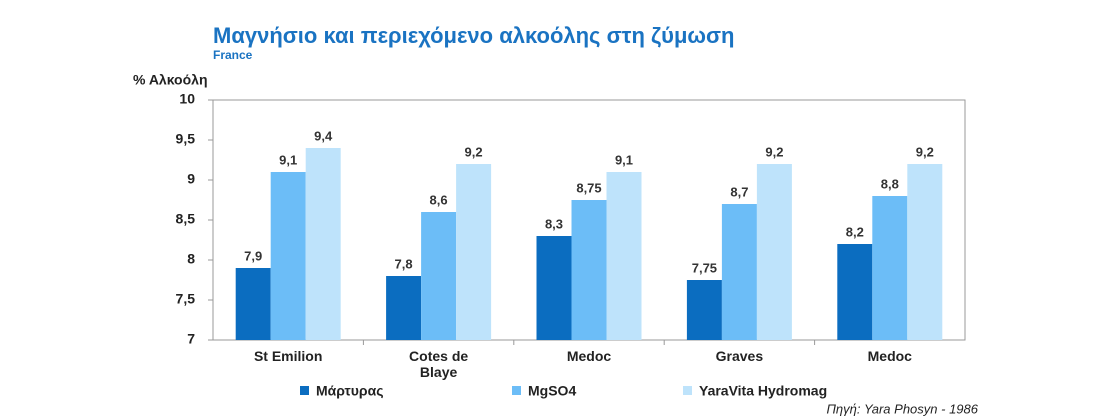 This screenshot has height=420, width=1110. Describe the element at coordinates (552, 391) in the screenshot. I see `legend-label: MgSO4` at that location.